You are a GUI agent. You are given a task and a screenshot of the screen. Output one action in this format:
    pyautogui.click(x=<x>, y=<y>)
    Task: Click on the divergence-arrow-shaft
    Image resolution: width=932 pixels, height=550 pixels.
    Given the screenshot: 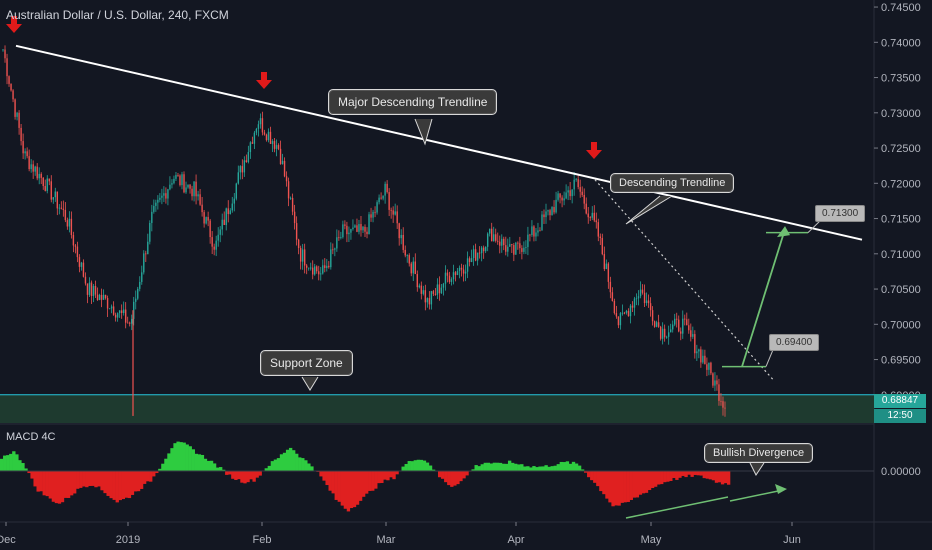 What is the action you would take?
    pyautogui.click(x=756, y=495)
    